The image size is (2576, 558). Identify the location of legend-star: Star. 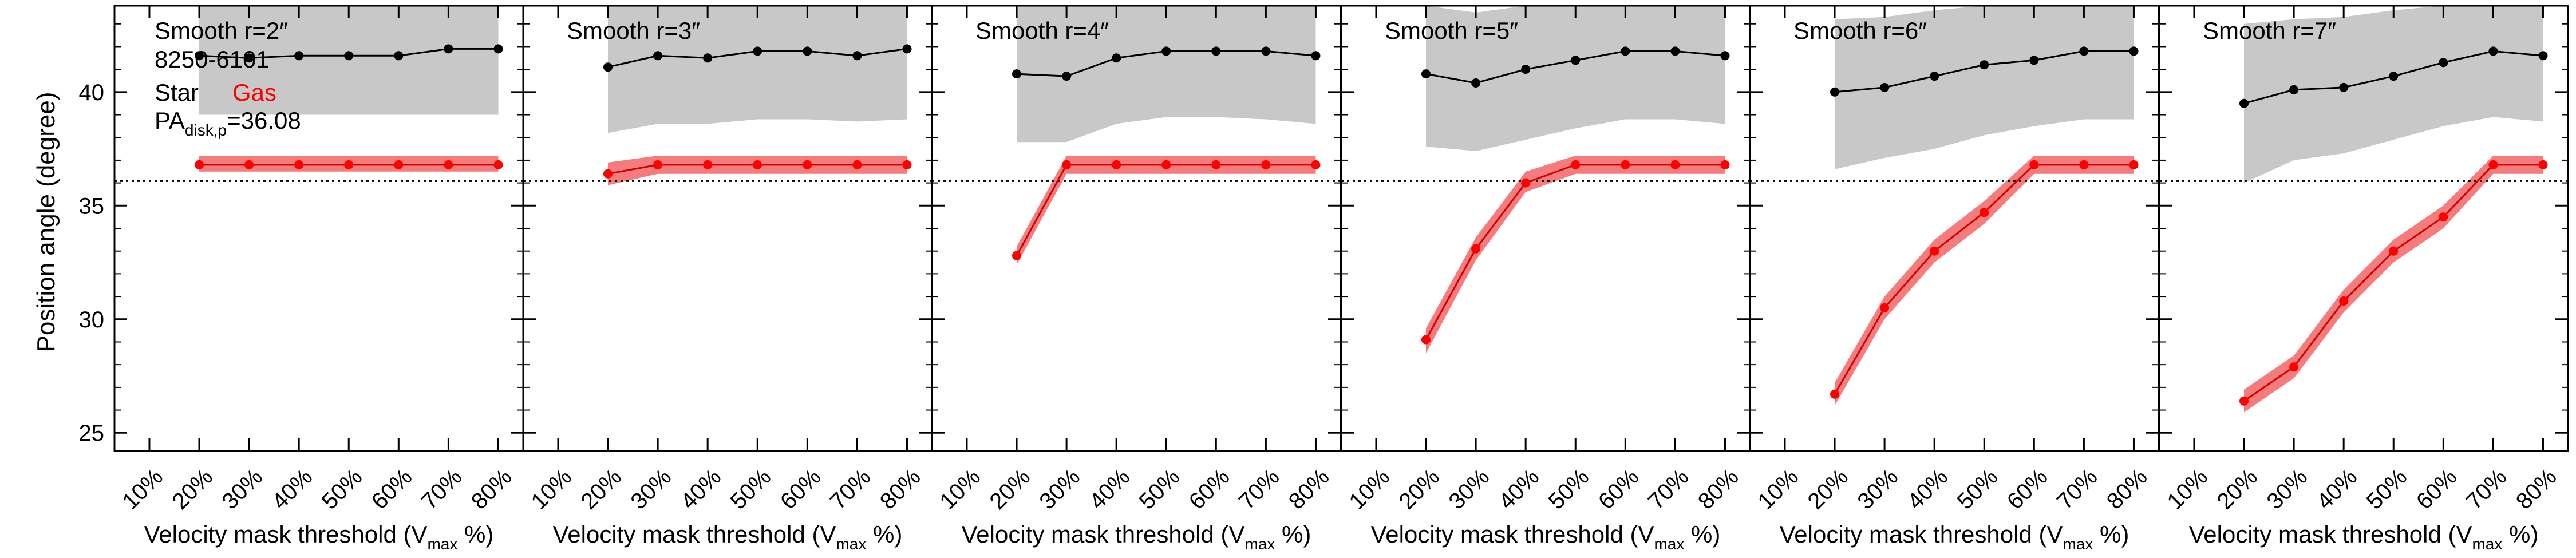
(177, 92).